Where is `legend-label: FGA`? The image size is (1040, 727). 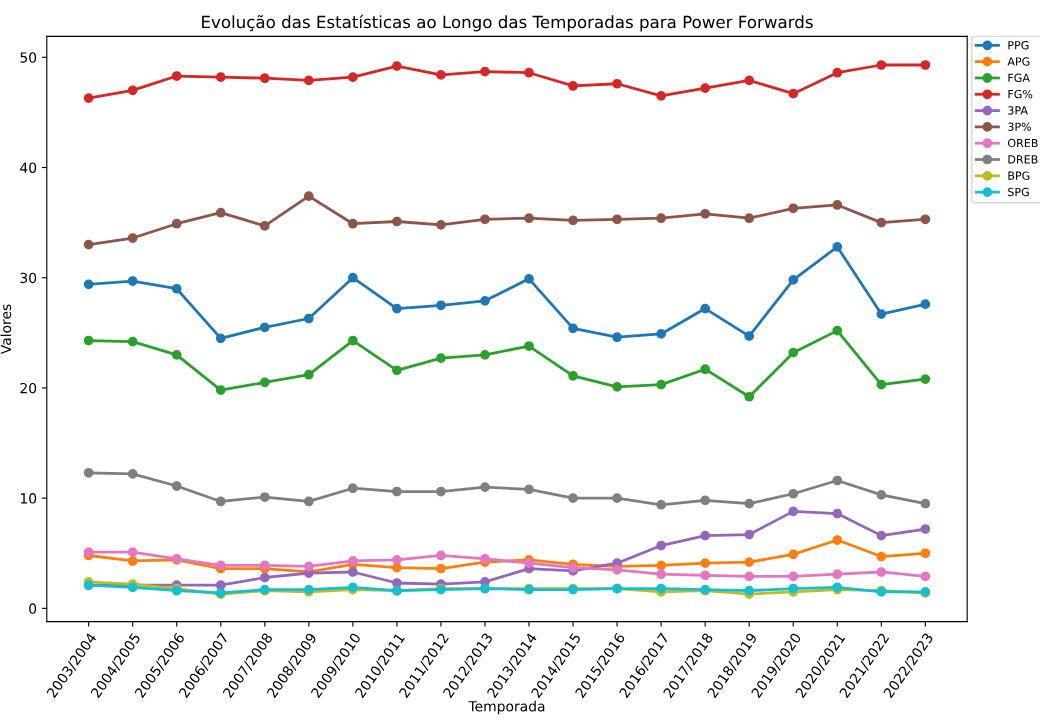
legend-label: FGA is located at coordinates (1019, 78).